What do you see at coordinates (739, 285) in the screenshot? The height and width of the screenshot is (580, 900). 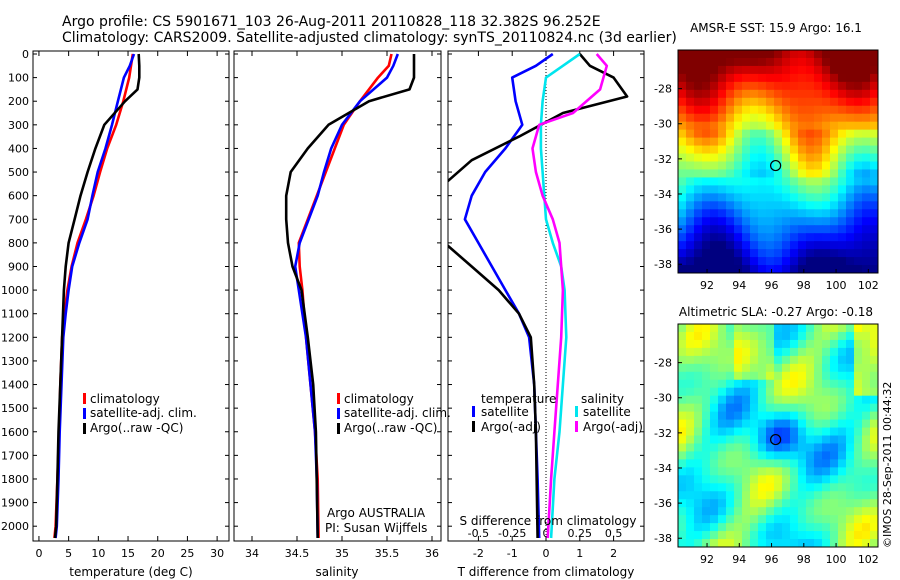 I see `map-x-tick-label: 94` at bounding box center [739, 285].